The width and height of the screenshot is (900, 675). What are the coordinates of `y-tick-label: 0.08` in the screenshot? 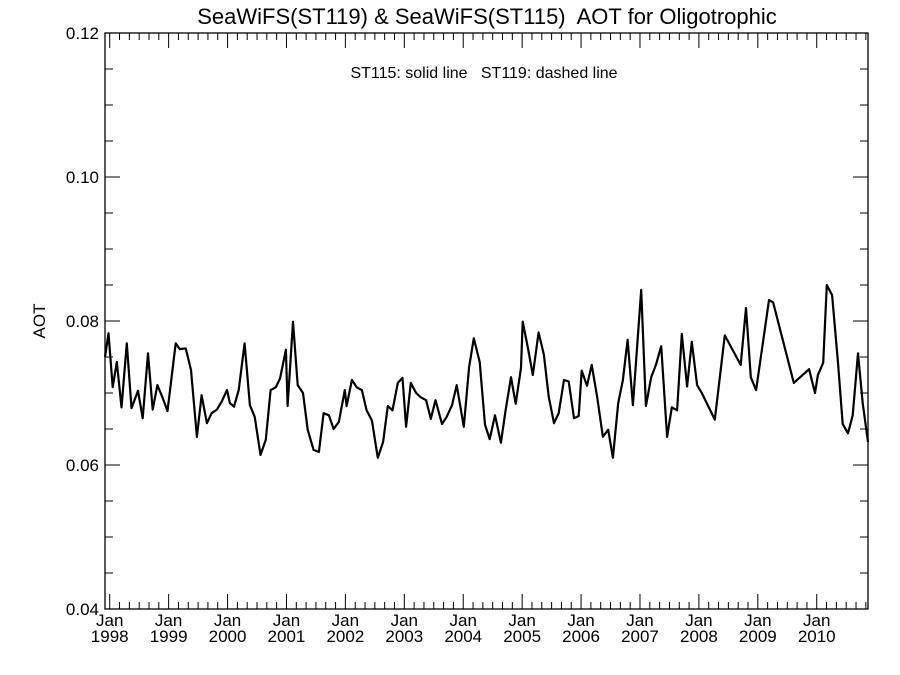 It's located at (82, 321).